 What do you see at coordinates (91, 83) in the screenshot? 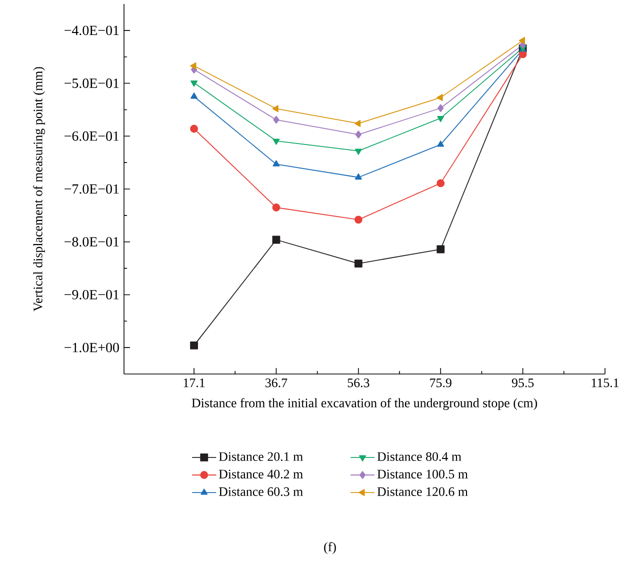
I see `y-tick-label: −5.0E−01` at bounding box center [91, 83].